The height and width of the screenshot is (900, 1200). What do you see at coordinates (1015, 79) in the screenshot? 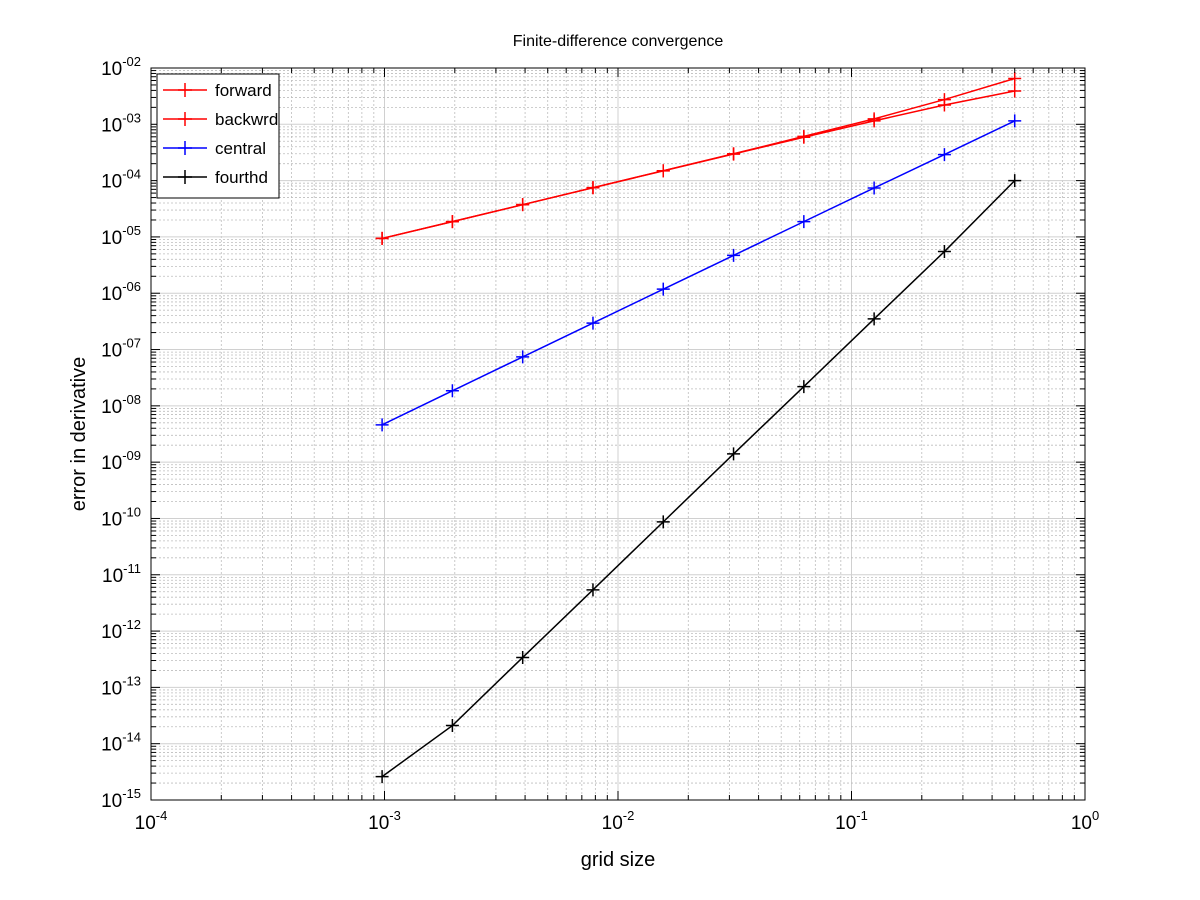
I see `data-point-forward` at bounding box center [1015, 79].